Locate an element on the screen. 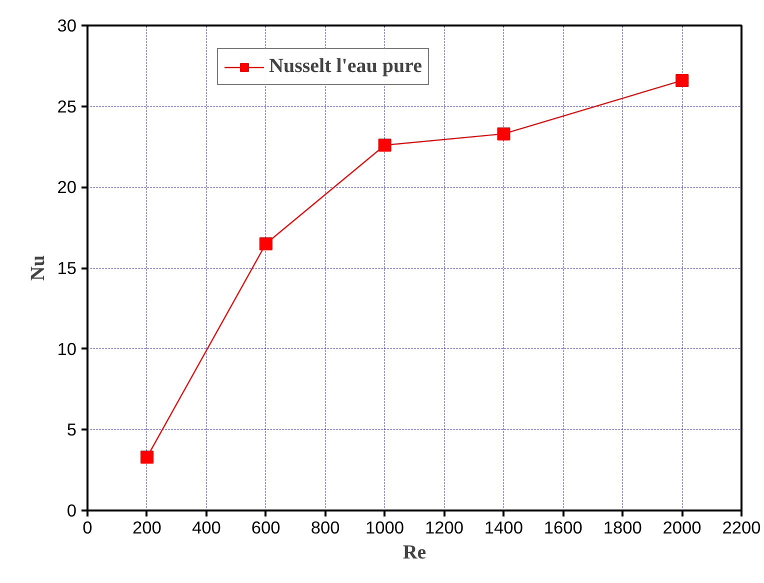 The width and height of the screenshot is (764, 583). x-tick-label: 1000 is located at coordinates (385, 528).